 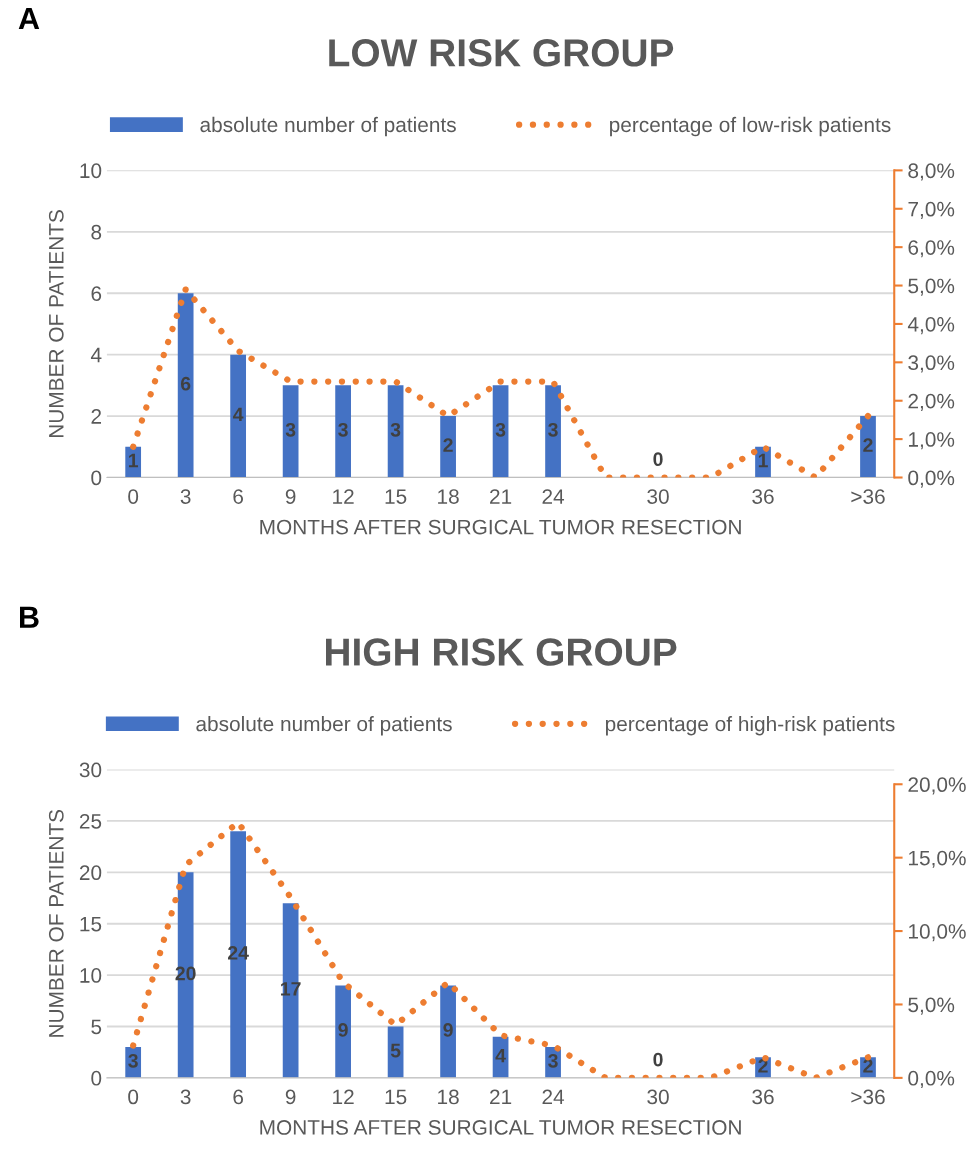 I want to click on y2-tick-label: 8,0%, so click(x=931, y=172).